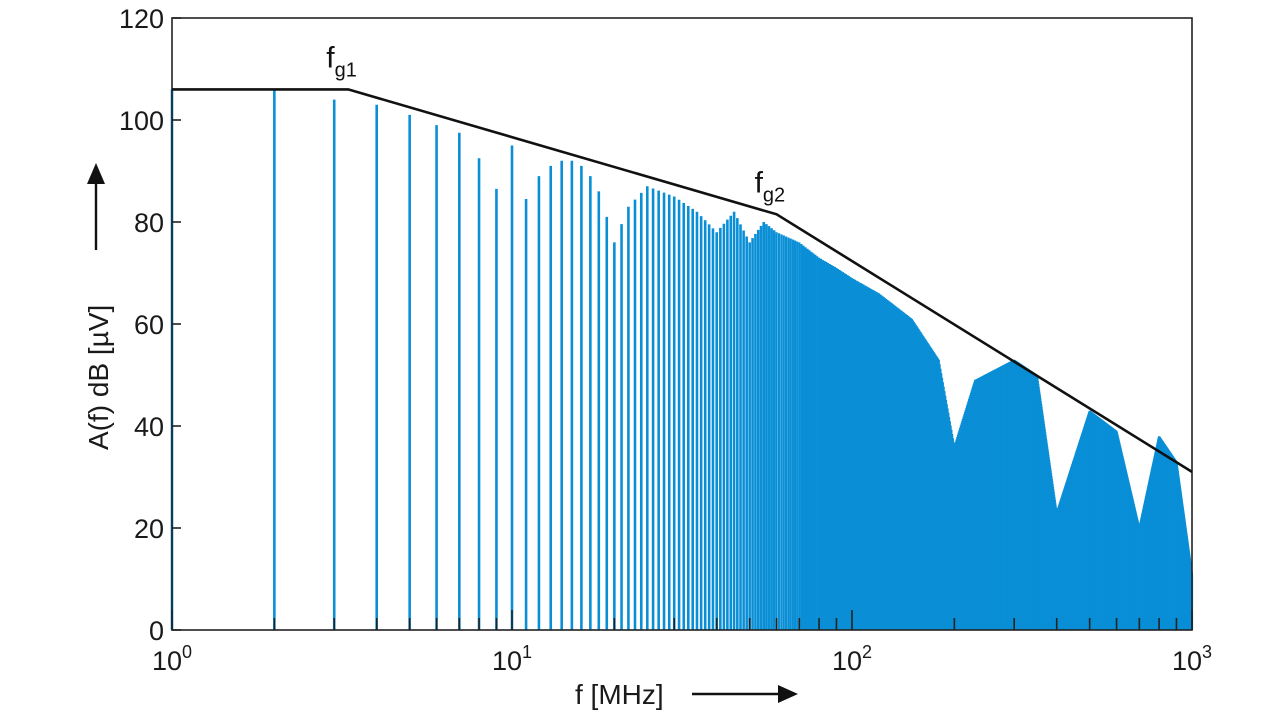 This screenshot has width=1280, height=721. Describe the element at coordinates (512, 659) in the screenshot. I see `x-tick-label: 10¹` at that location.